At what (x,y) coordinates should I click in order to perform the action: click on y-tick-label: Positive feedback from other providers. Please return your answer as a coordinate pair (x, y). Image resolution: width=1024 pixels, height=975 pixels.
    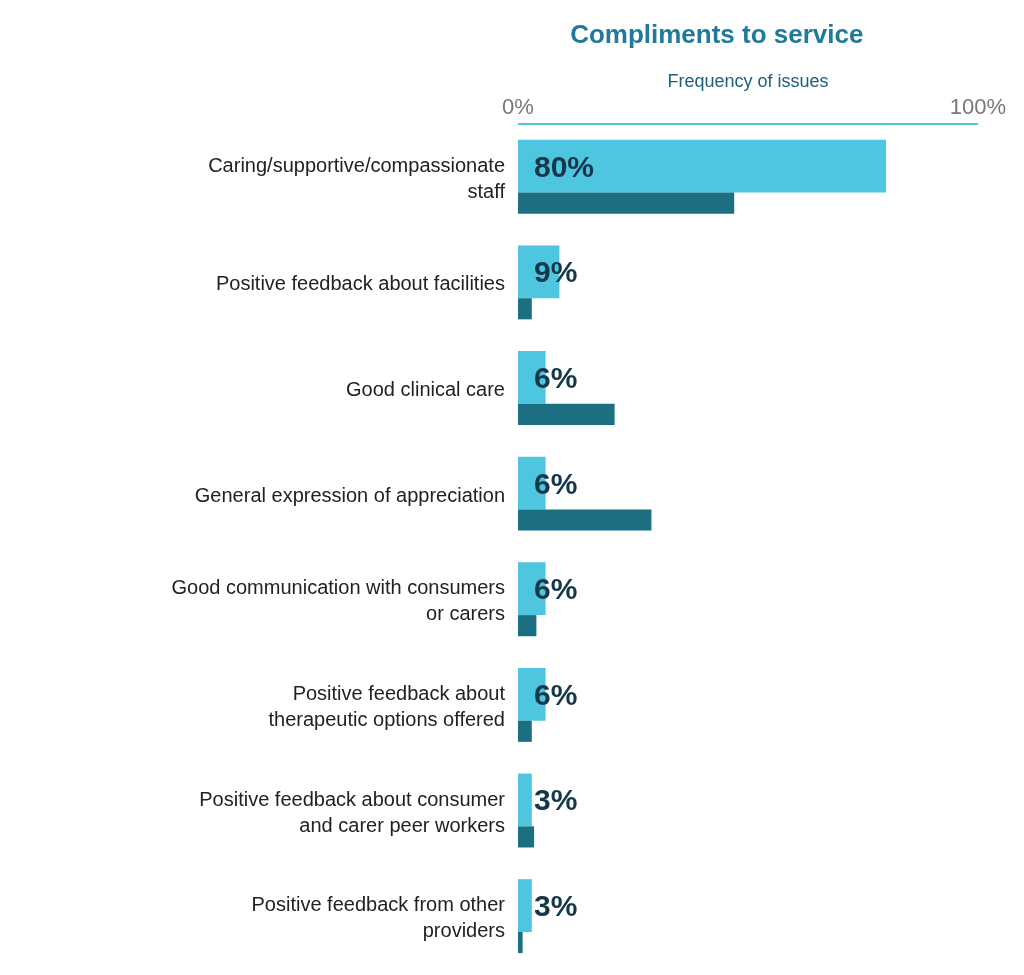
    Looking at the image, I should click on (378, 917).